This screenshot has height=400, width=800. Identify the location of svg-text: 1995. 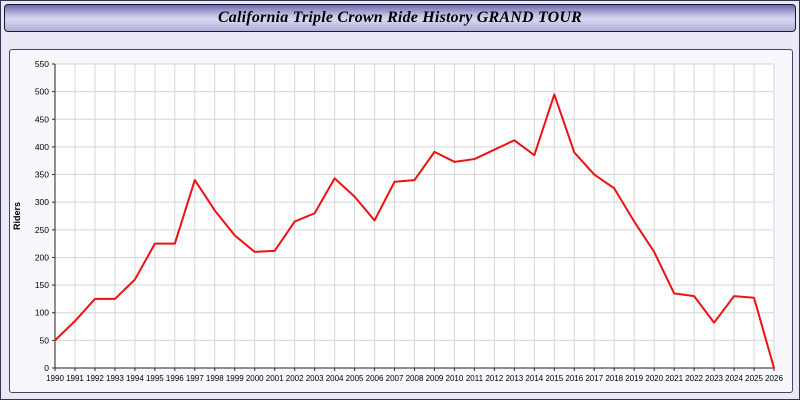
(155, 378).